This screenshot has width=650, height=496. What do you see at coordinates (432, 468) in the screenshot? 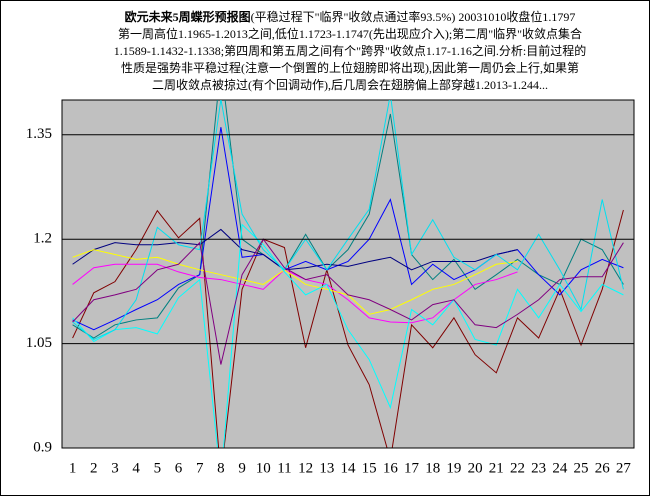
I see `x-tick-label: 18` at bounding box center [432, 468].